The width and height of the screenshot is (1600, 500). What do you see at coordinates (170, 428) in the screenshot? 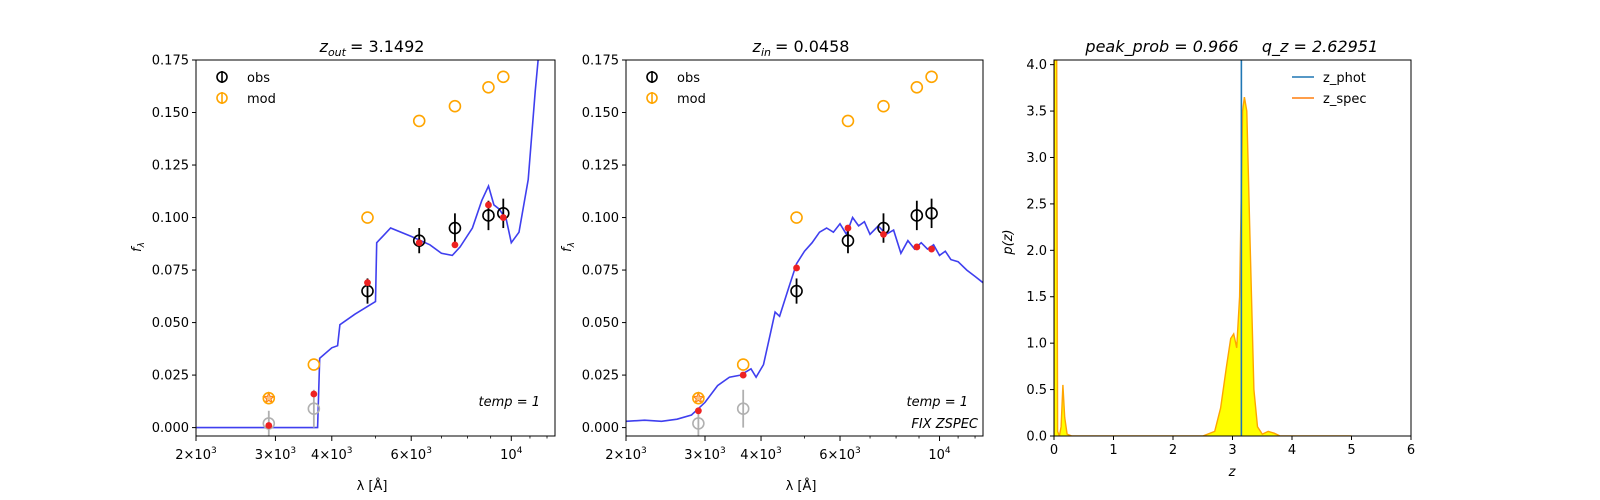
I see `panel1-ytick-label: 0.000` at bounding box center [170, 428].